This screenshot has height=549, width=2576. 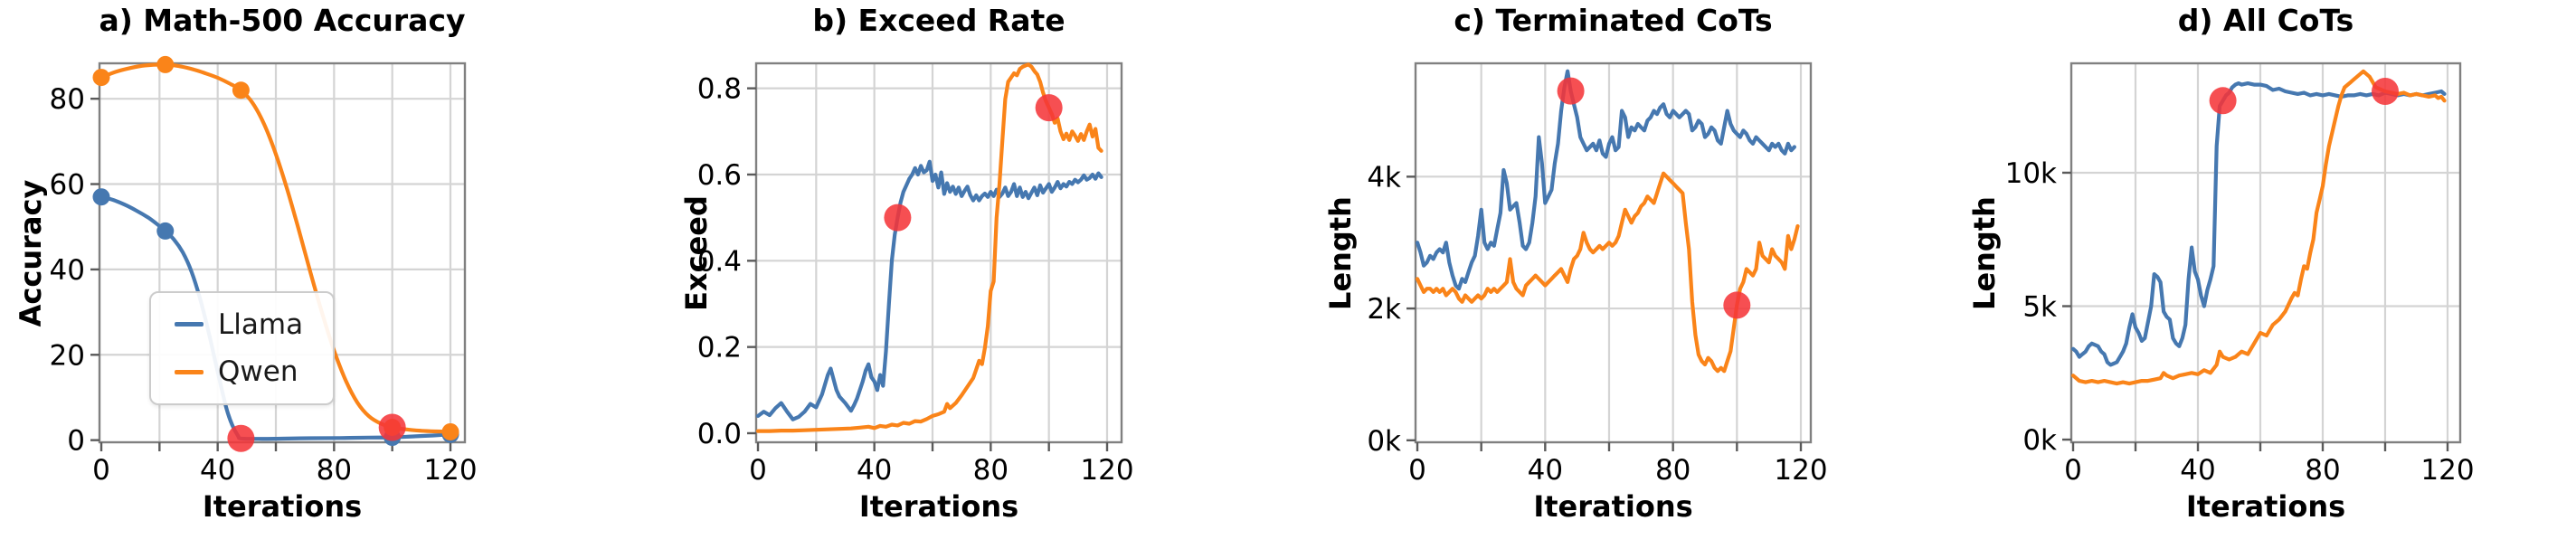 I want to click on y-tick-label: 0.8, so click(x=719, y=89).